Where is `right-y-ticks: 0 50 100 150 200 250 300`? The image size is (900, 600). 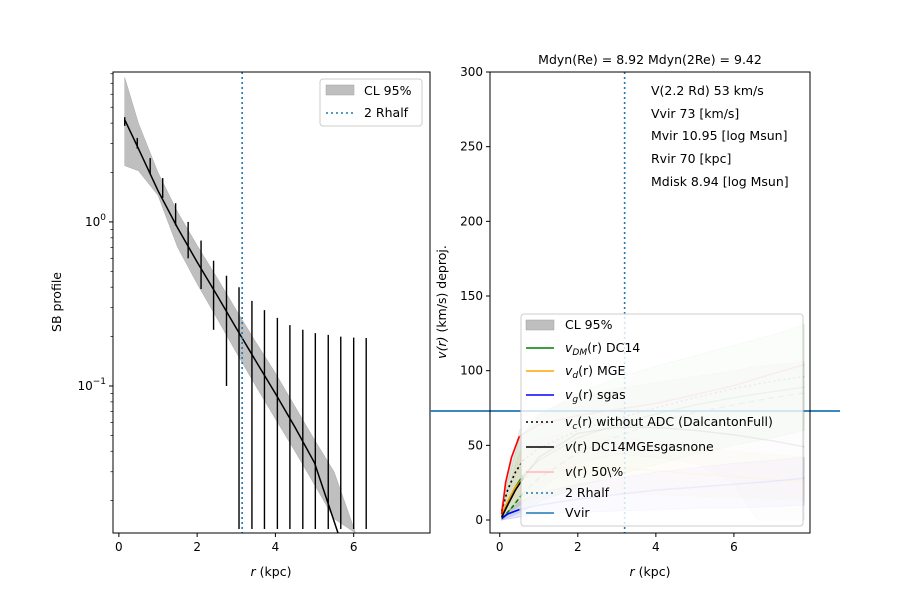 right-y-ticks: 0 50 100 150 200 250 300 is located at coordinates (475, 296).